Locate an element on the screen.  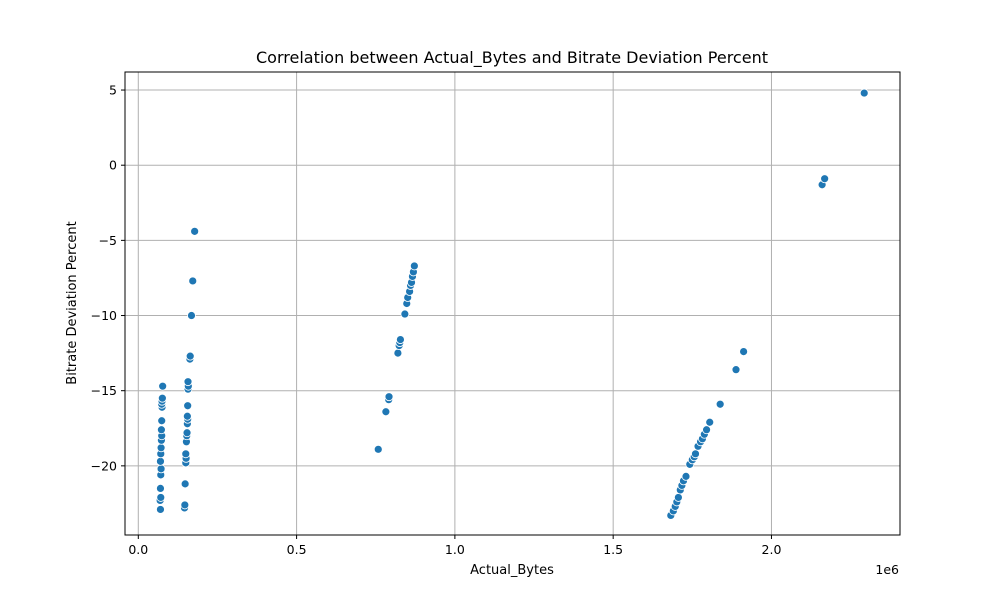
x-tick-label: 2.0 is located at coordinates (772, 549).